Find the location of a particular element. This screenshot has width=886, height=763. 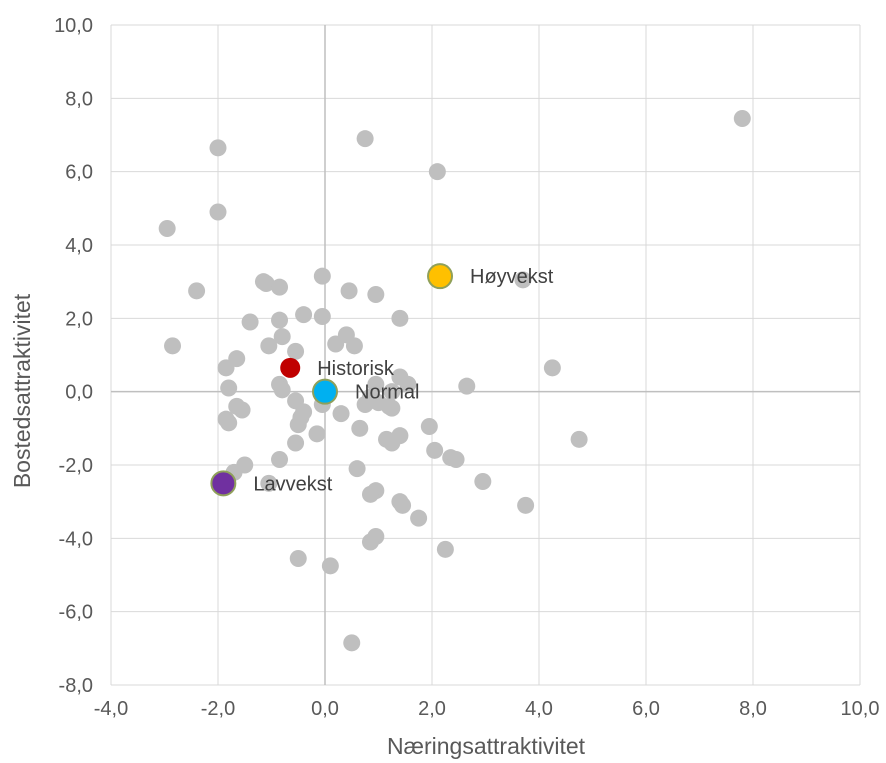

y-tick-labels: -8,0 -6,0 -4,0 -2,0 0,0 2,0 4,0 6,0 8,0 10,0 is located at coordinates (73, 356).